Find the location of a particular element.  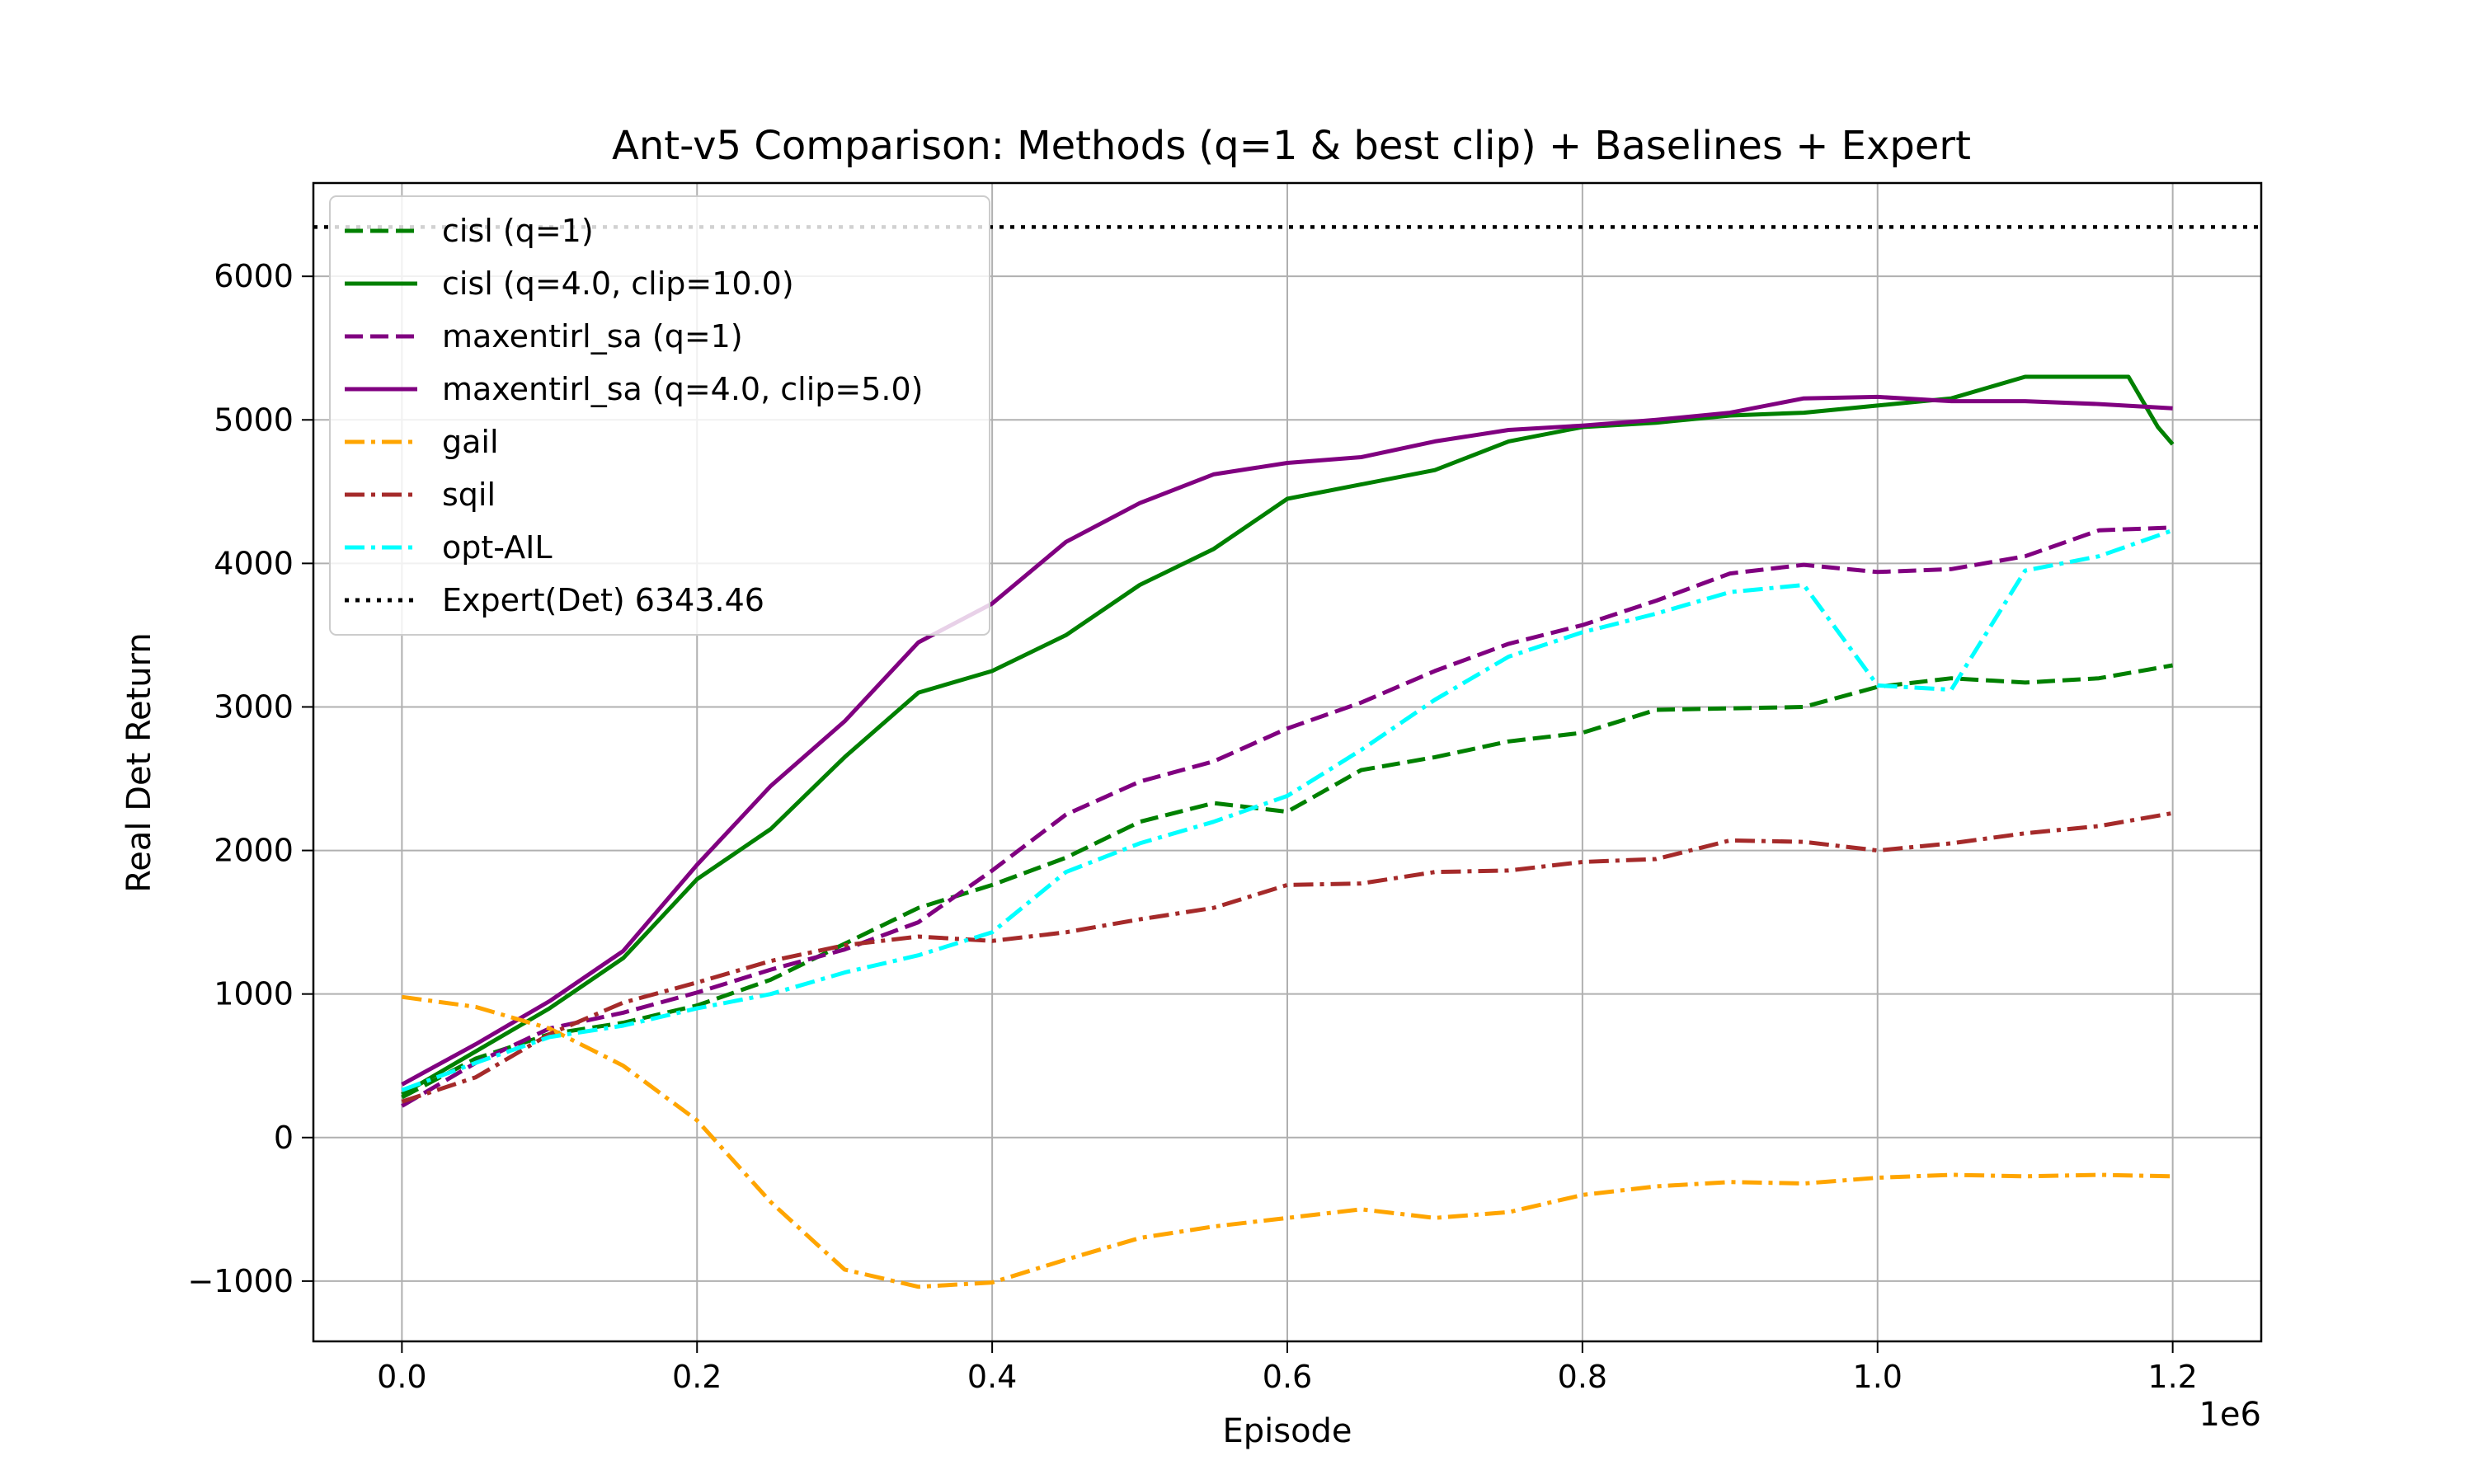

y-axis-label: Real Det Return is located at coordinates (139, 762).